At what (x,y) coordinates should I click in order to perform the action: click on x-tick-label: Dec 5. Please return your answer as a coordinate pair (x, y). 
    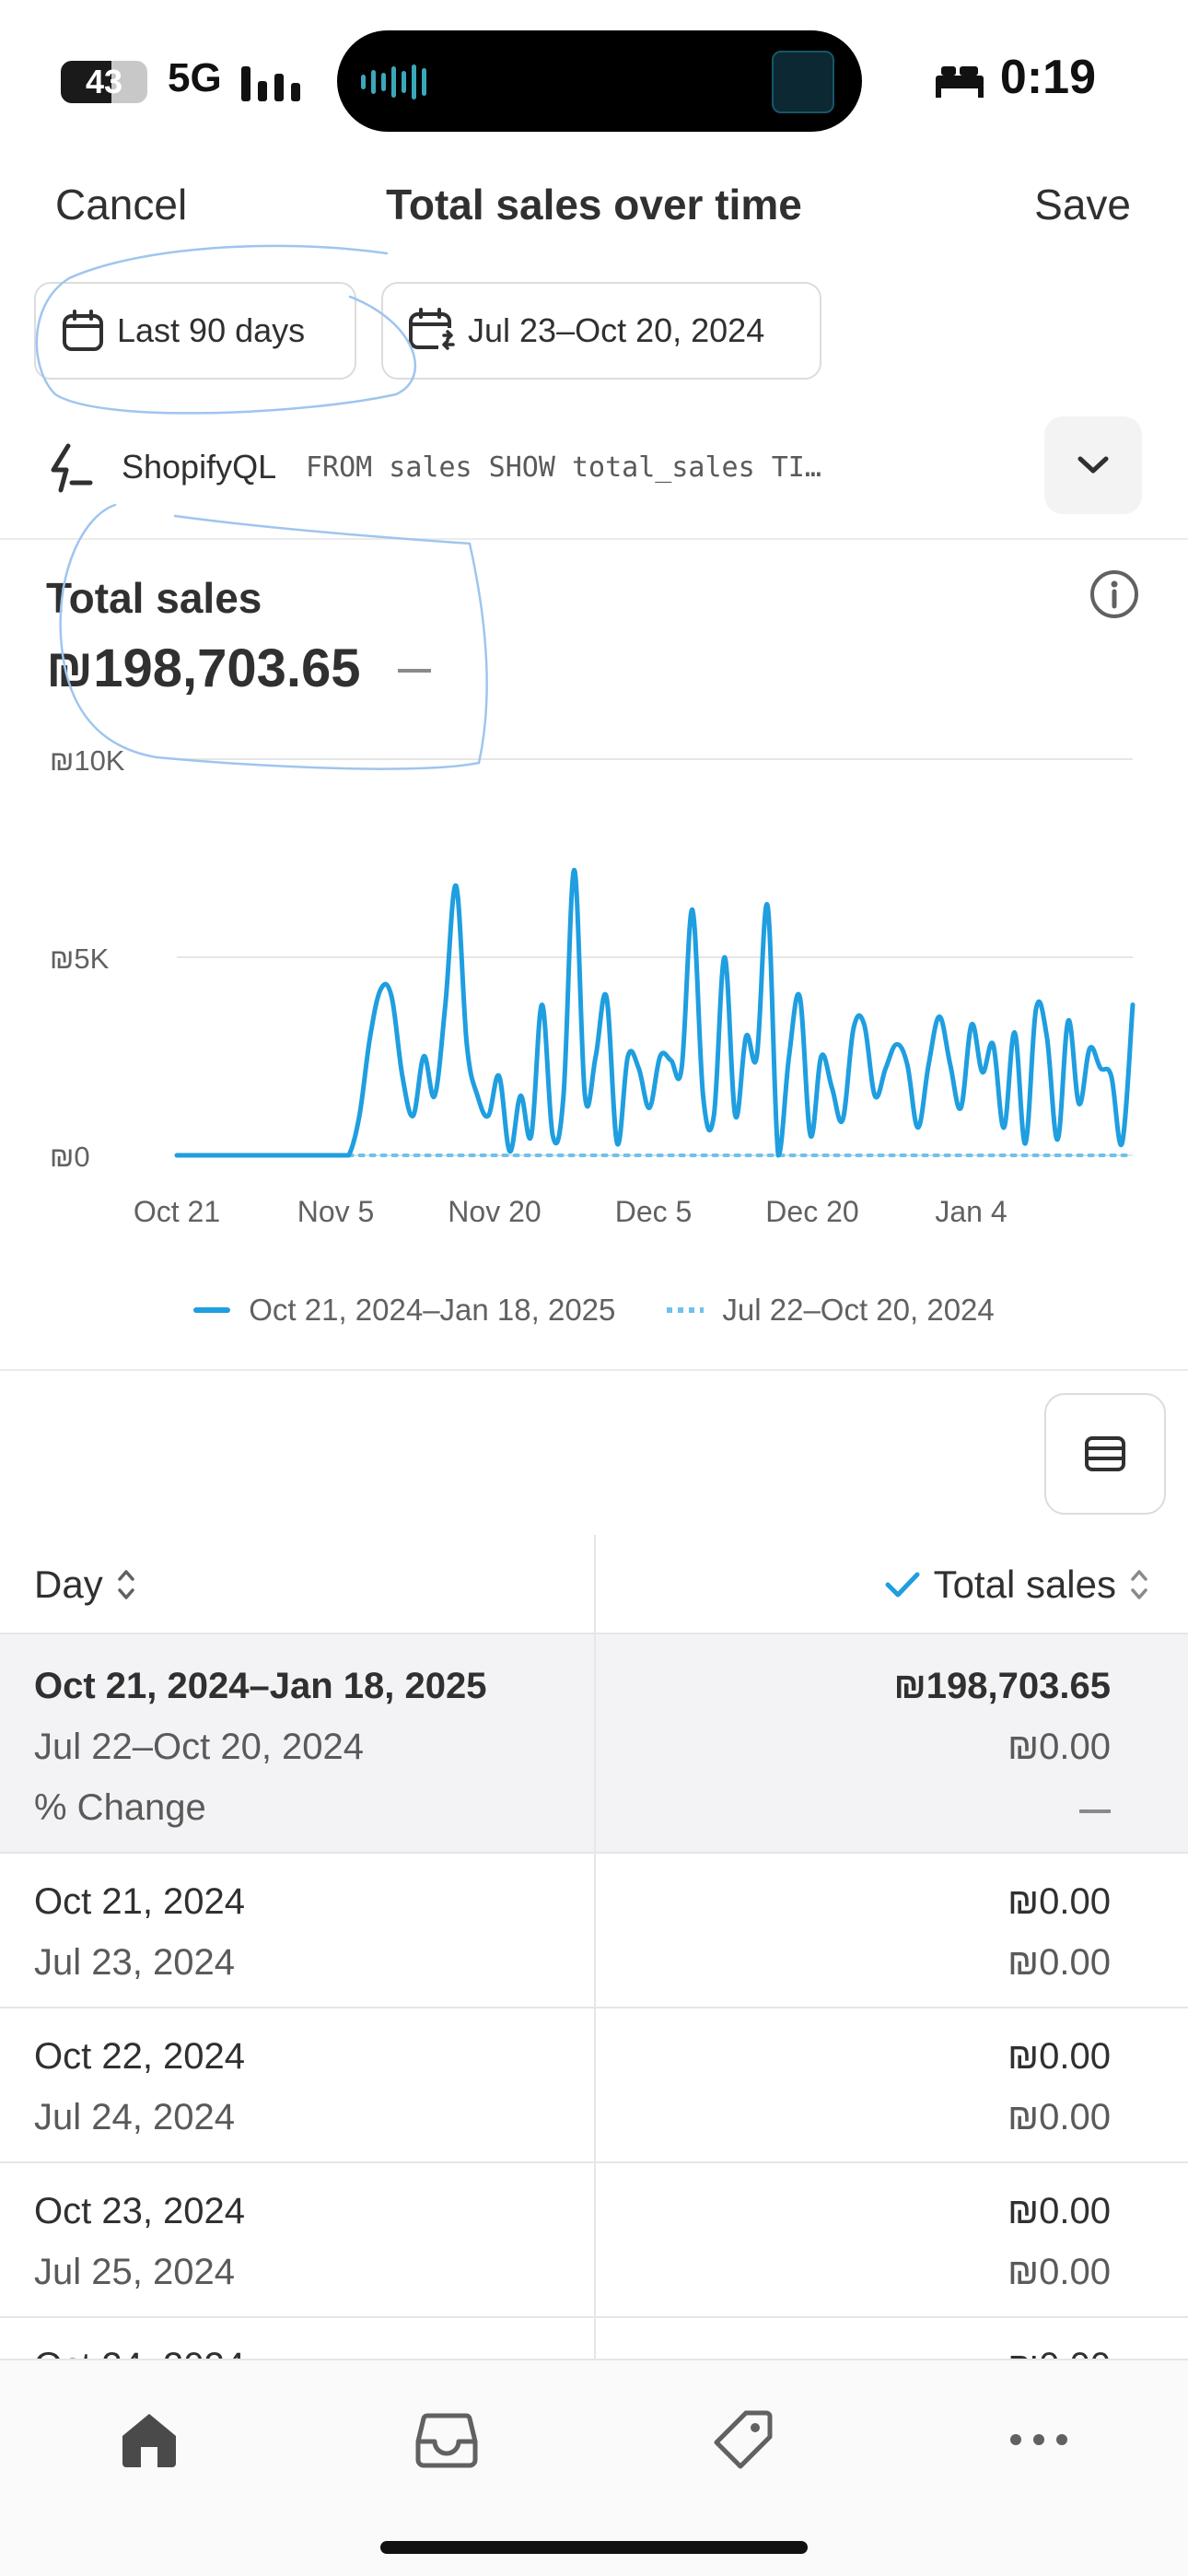
    Looking at the image, I should click on (654, 1211).